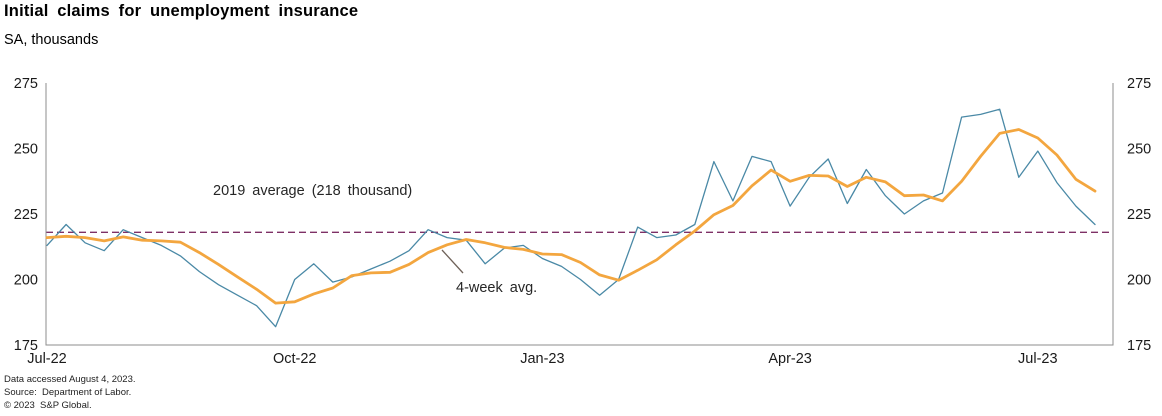  Describe the element at coordinates (542, 359) in the screenshot. I see `x-axis-label-Jan-23: Jan-23` at that location.